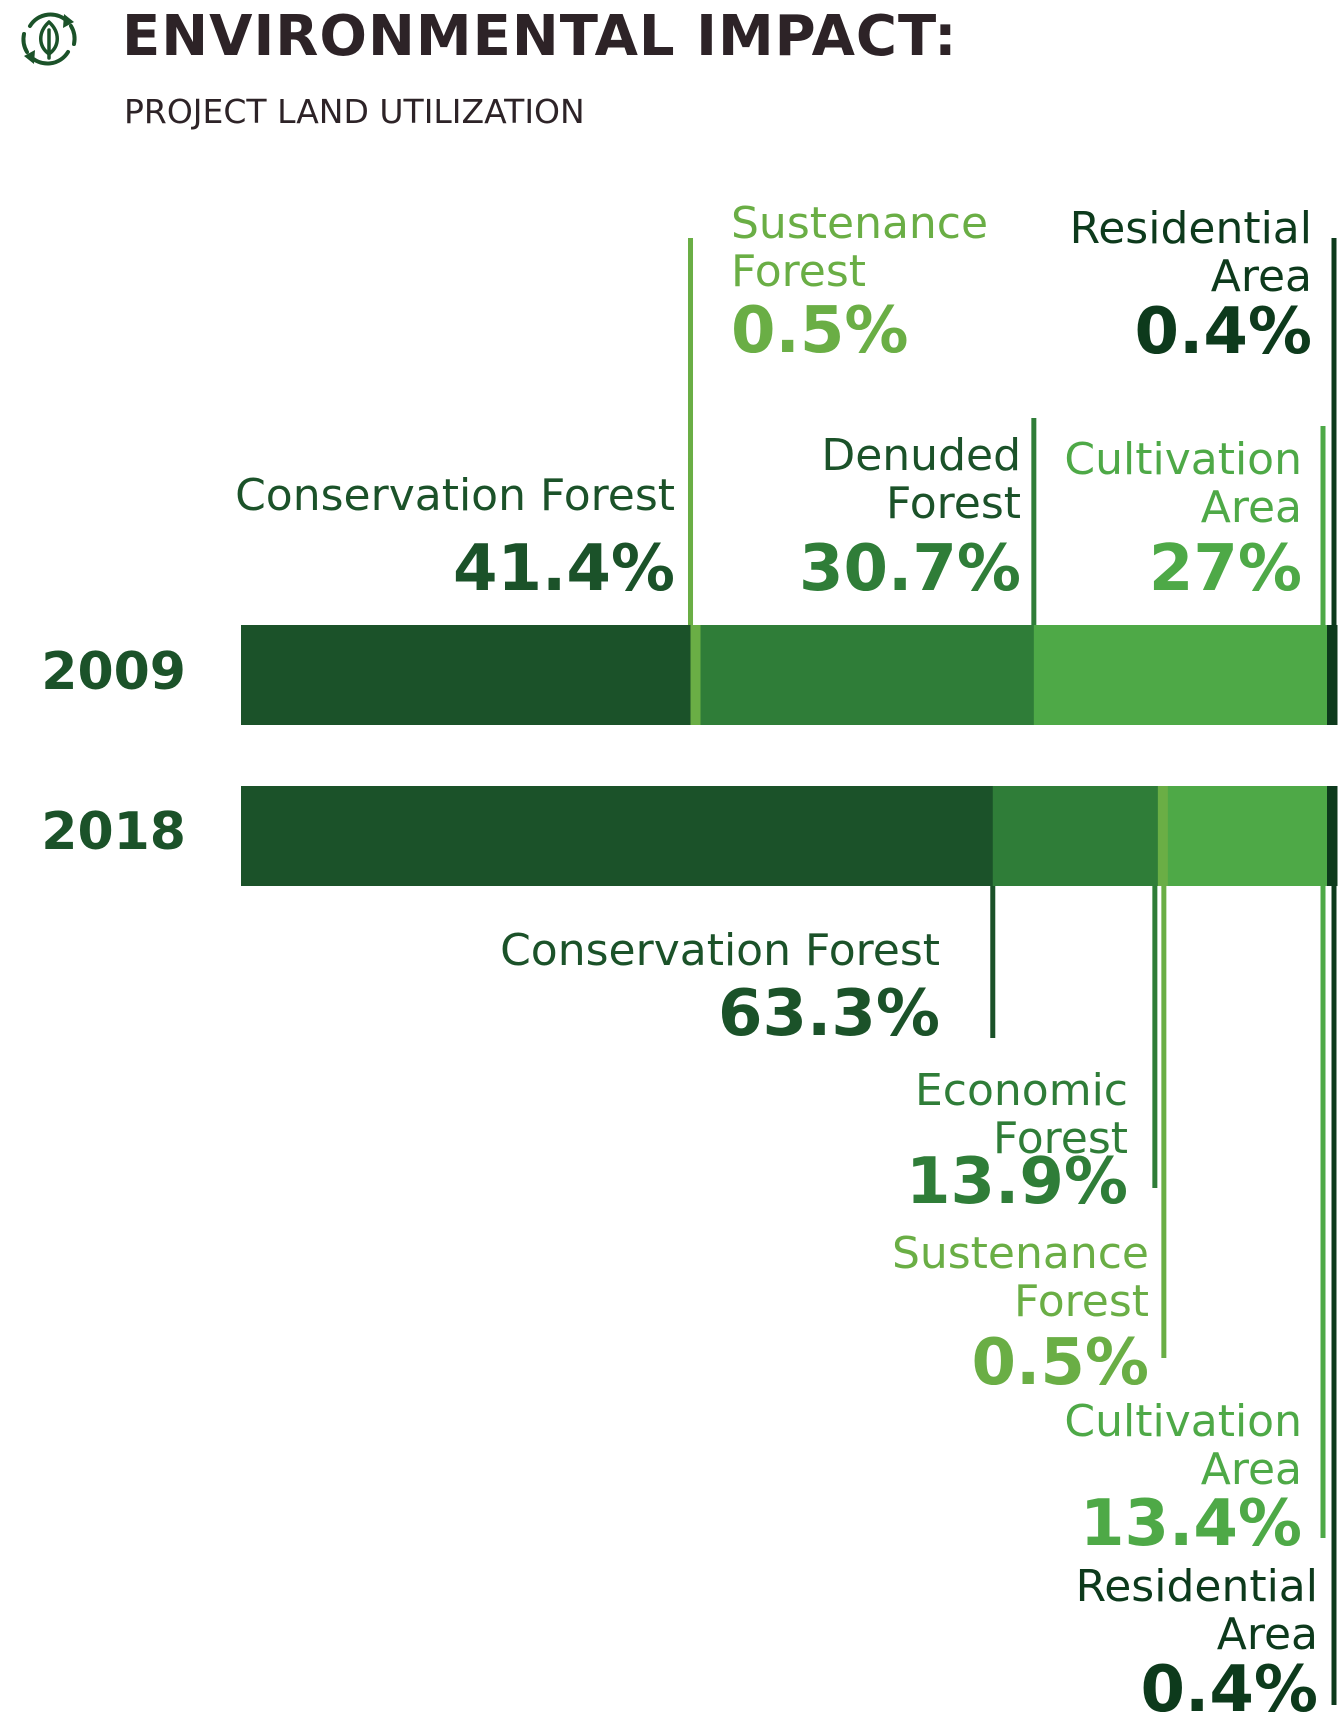 The width and height of the screenshot is (1340, 1732). Describe the element at coordinates (867, 675) in the screenshot. I see `bar-segment-denuded-forest` at that location.